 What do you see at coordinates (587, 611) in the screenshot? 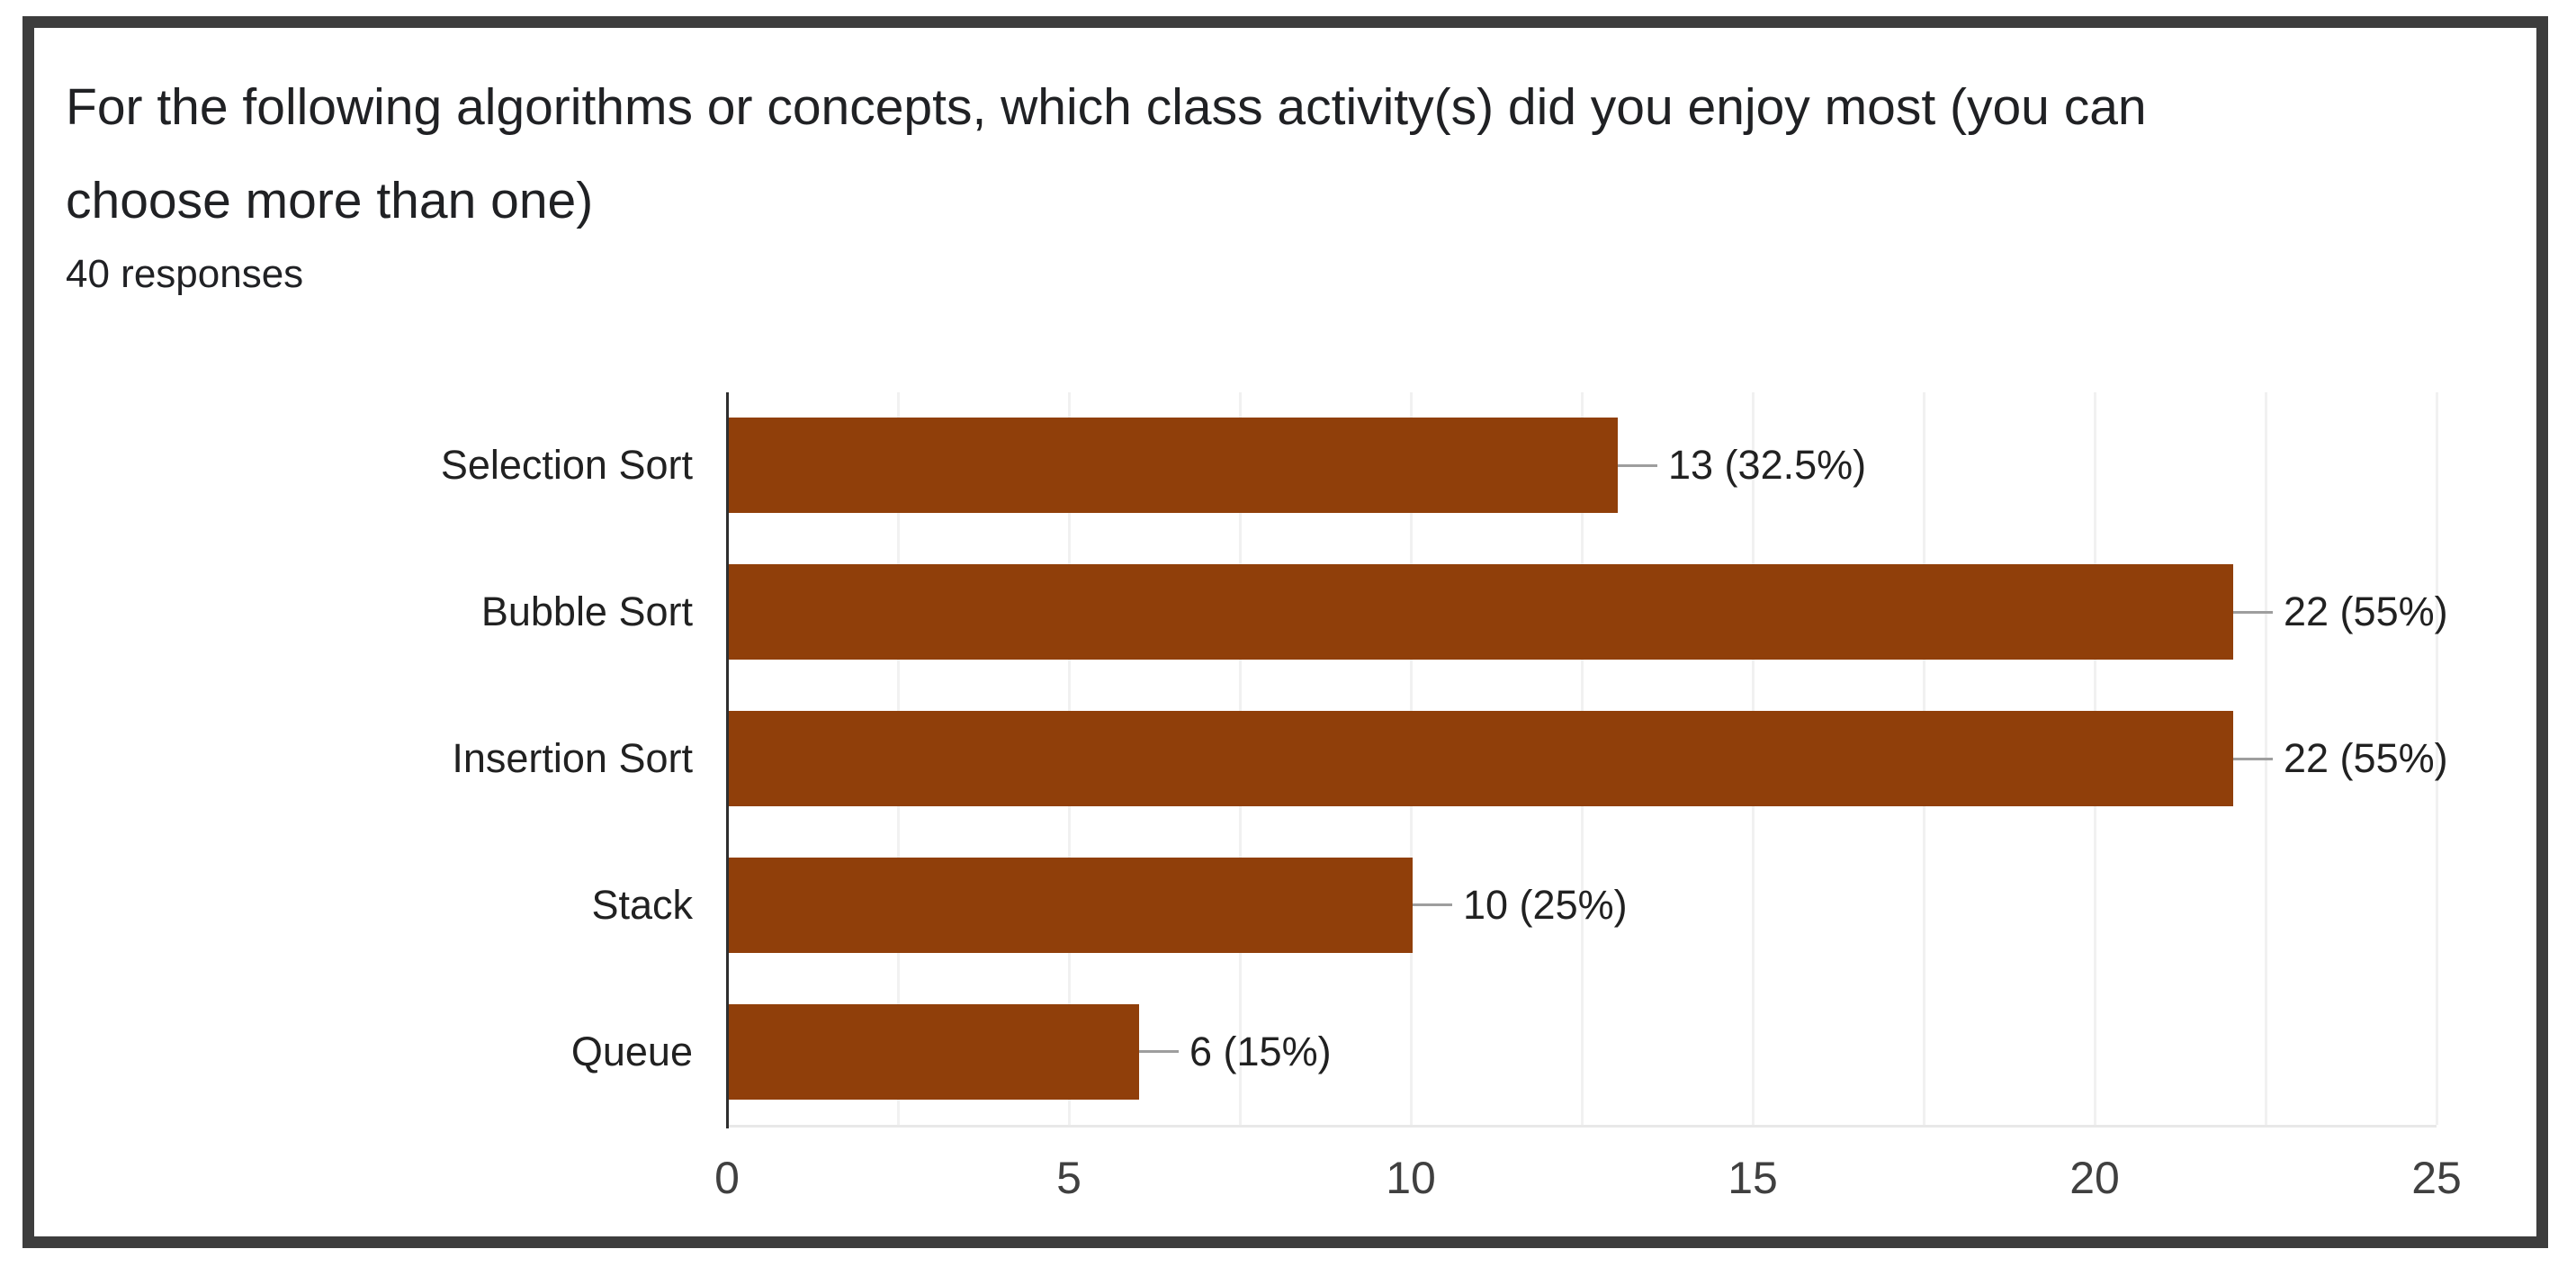
I see `category-label: Bubble Sort` at bounding box center [587, 611].